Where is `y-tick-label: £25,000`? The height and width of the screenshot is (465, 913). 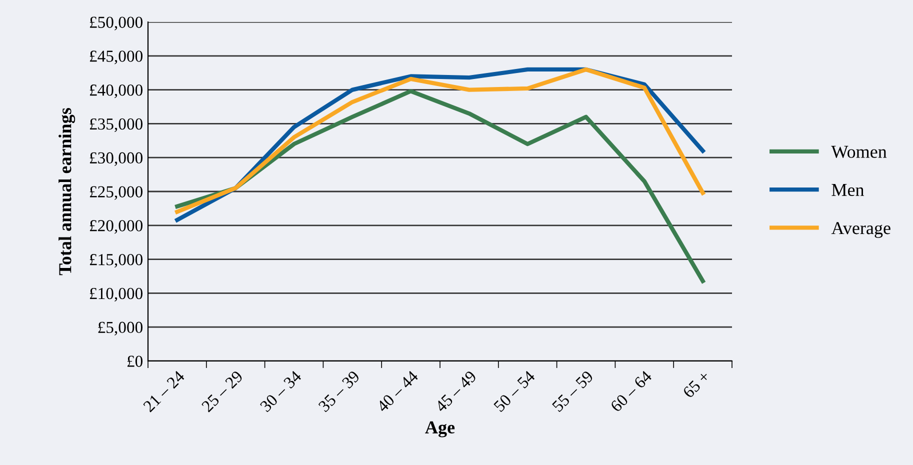 y-tick-label: £25,000 is located at coordinates (116, 193).